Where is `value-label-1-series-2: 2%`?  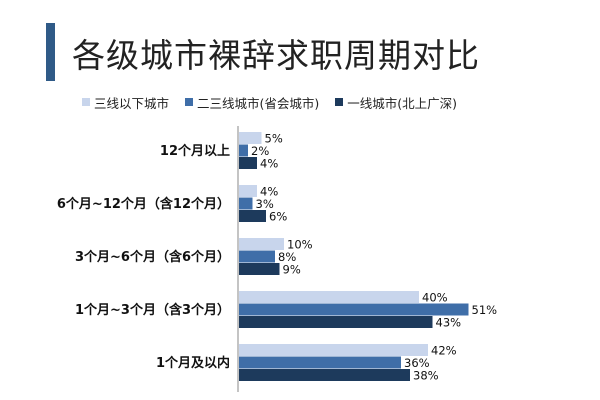 value-label-1-series-2: 2% is located at coordinates (260, 151).